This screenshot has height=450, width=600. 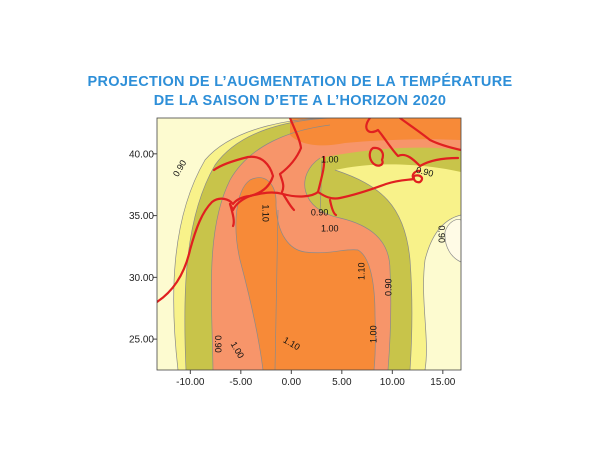 I want to click on y-tick-label: 30.00, so click(x=141, y=278).